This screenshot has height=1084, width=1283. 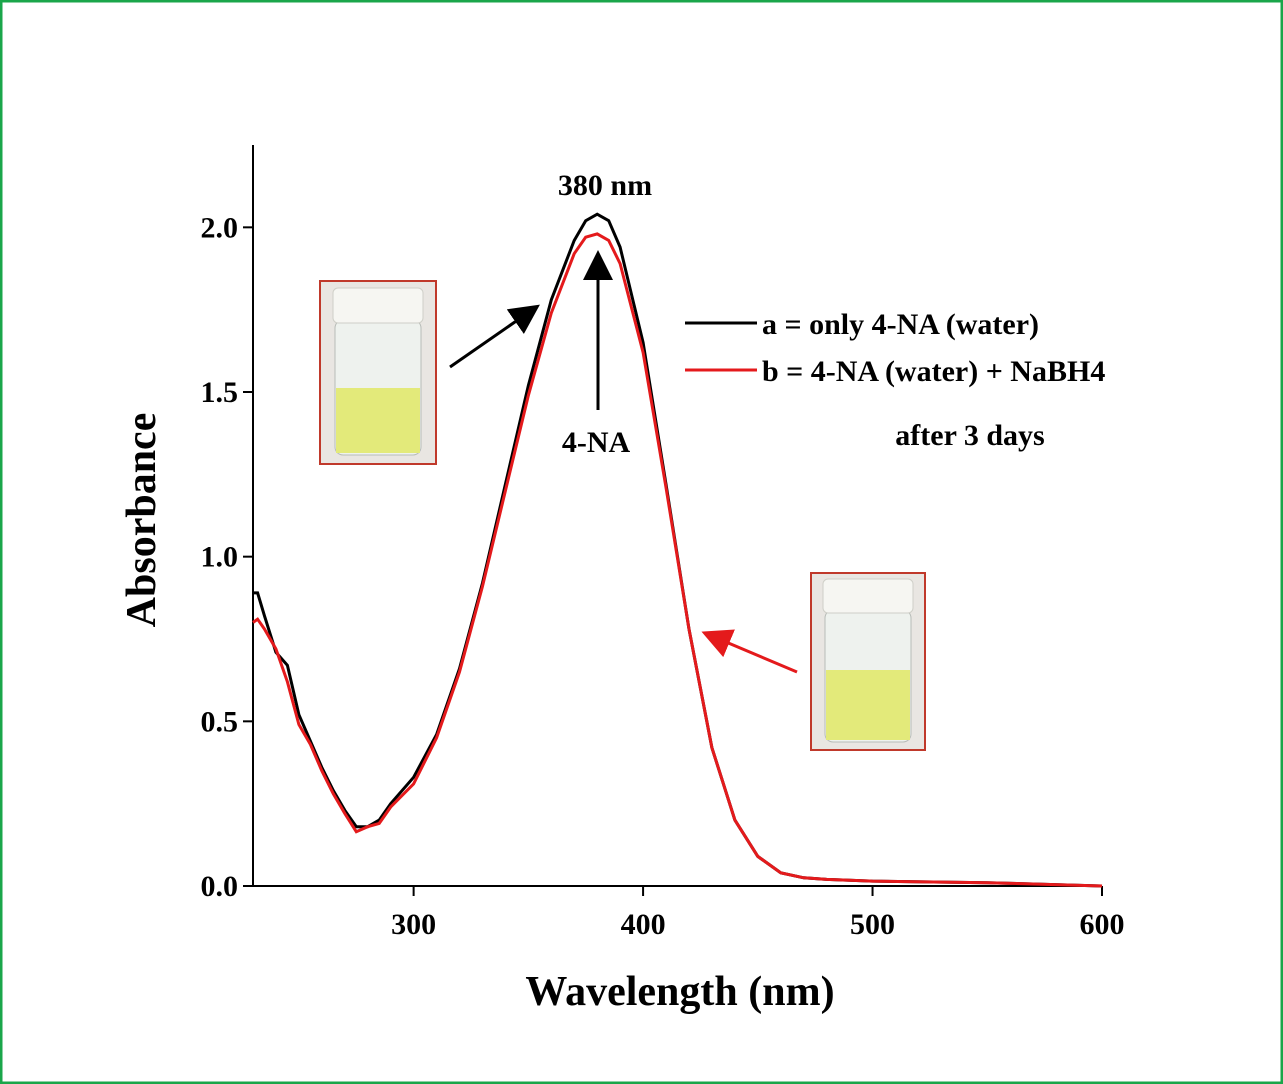 What do you see at coordinates (900, 324) in the screenshot?
I see `legend-label: a = only 4-NA (water)` at bounding box center [900, 324].